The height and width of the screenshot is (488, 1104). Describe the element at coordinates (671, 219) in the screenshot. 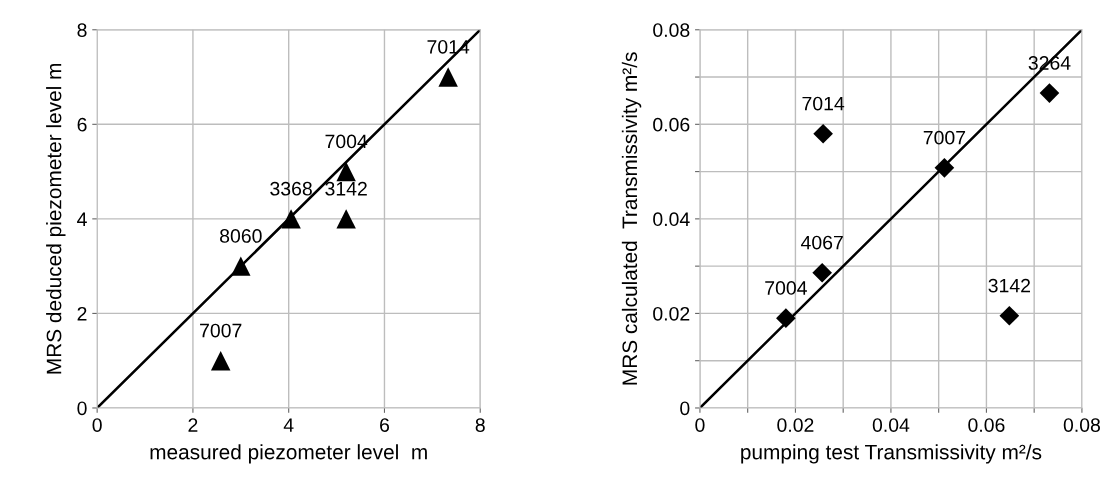

I see `y-tick-label: 0.04` at that location.